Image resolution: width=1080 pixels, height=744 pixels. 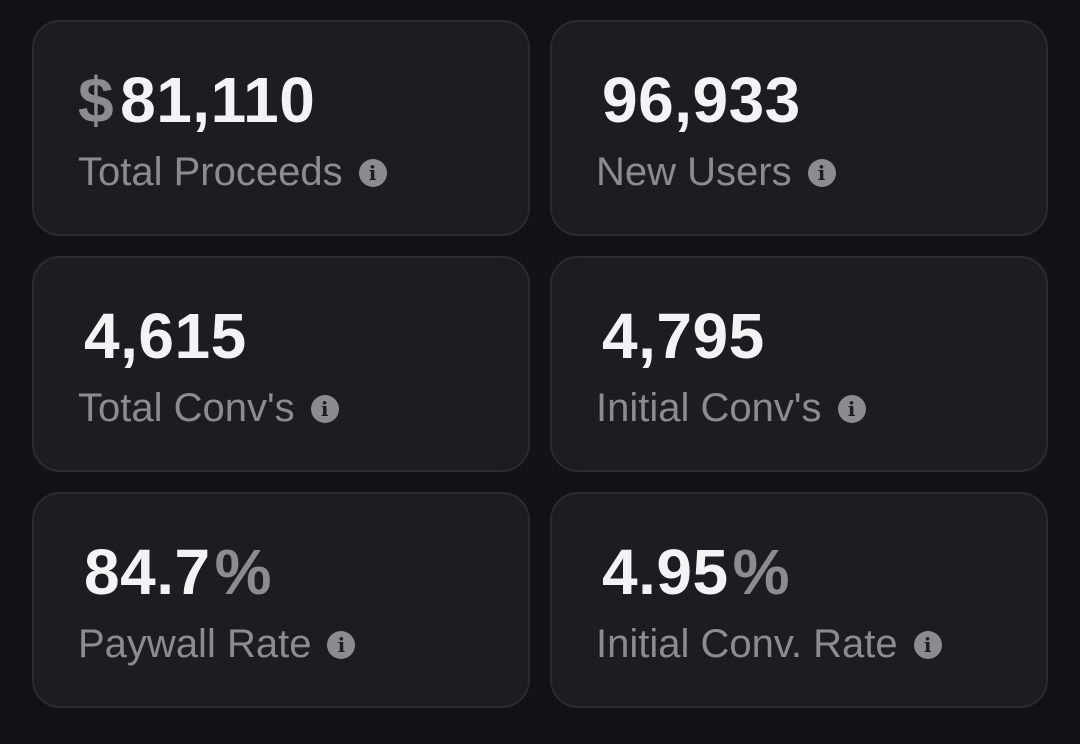 I want to click on metric-label-row: New Users i, so click(x=716, y=172).